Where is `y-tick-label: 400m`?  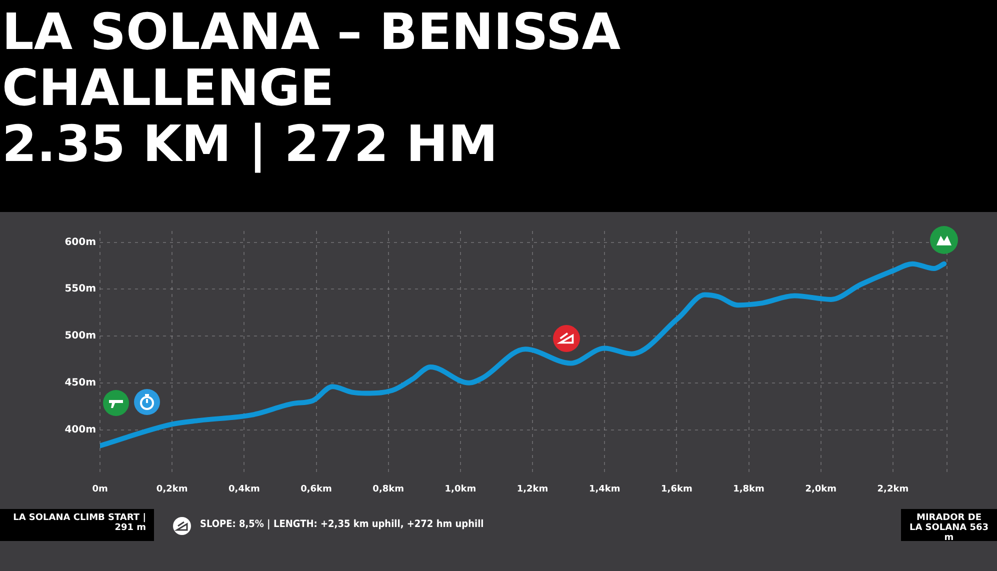
y-tick-label: 400m is located at coordinates (80, 430).